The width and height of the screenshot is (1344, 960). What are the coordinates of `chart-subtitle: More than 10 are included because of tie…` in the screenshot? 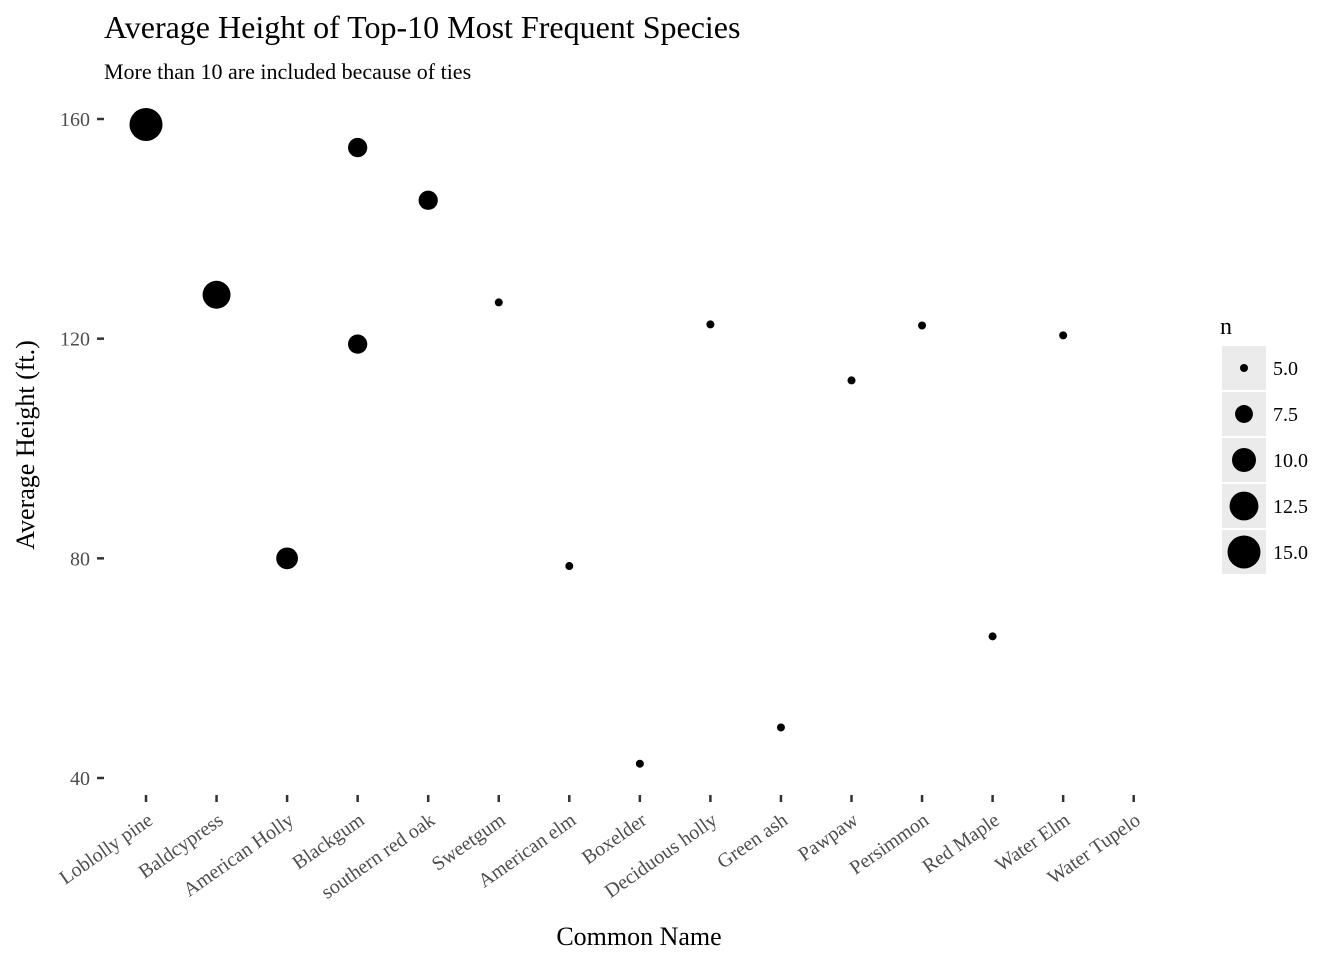 It's located at (287, 71).